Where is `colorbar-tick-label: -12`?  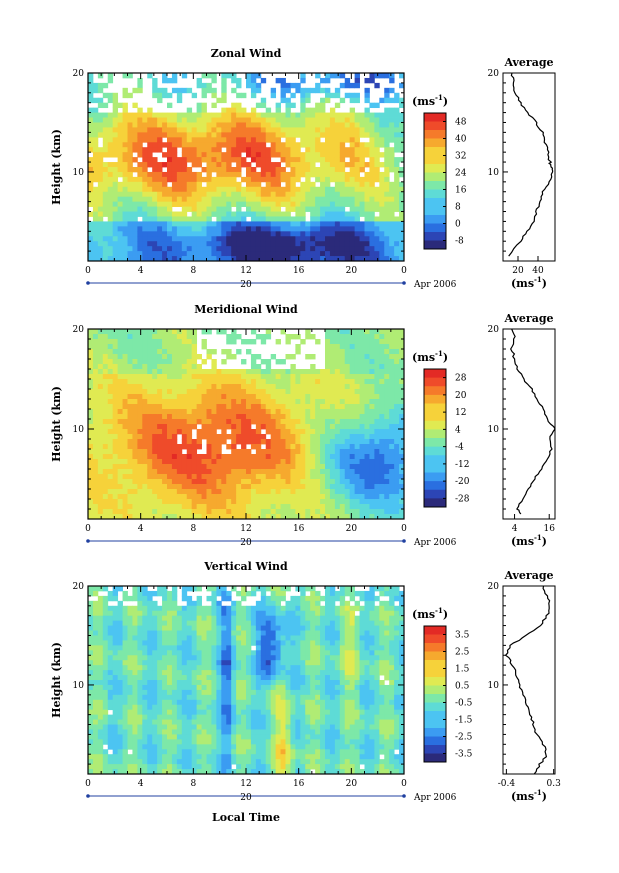 colorbar-tick-label: -12 is located at coordinates (462, 465).